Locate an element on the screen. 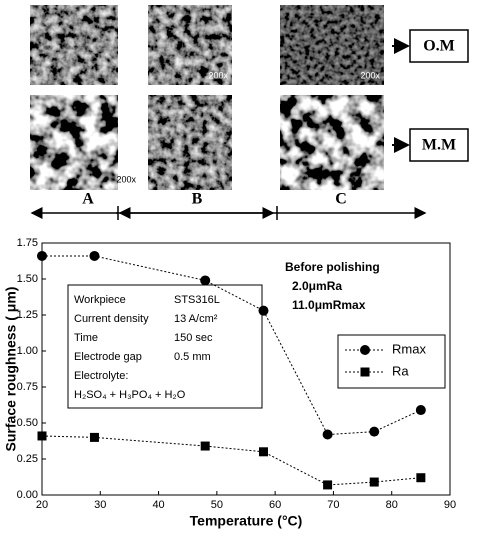 This screenshot has width=478, height=541. region-label: A is located at coordinates (88, 199).